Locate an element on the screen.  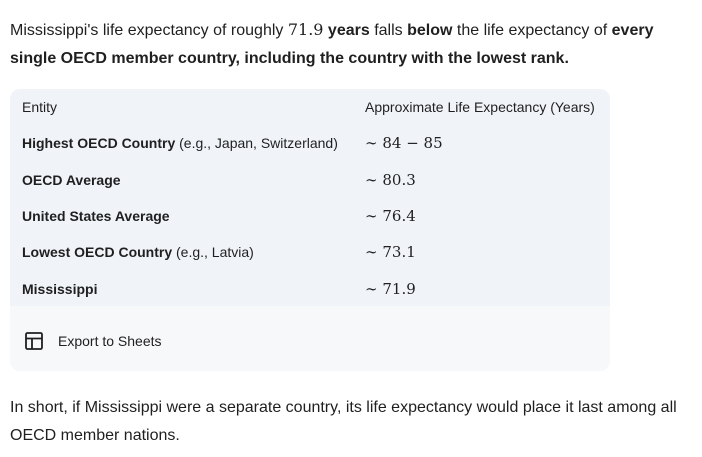
intro-bold-below: below is located at coordinates (430, 30).